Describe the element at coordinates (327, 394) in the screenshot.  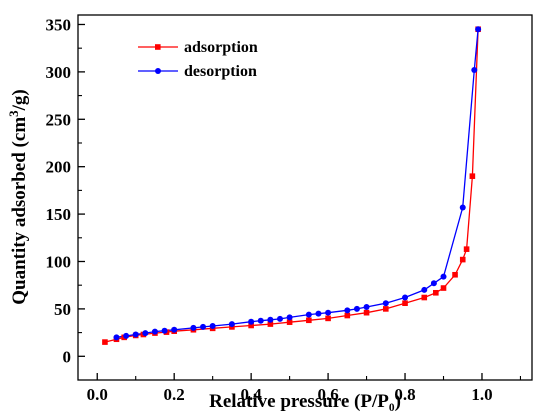
I see `x-tick-label: 0.6` at that location.